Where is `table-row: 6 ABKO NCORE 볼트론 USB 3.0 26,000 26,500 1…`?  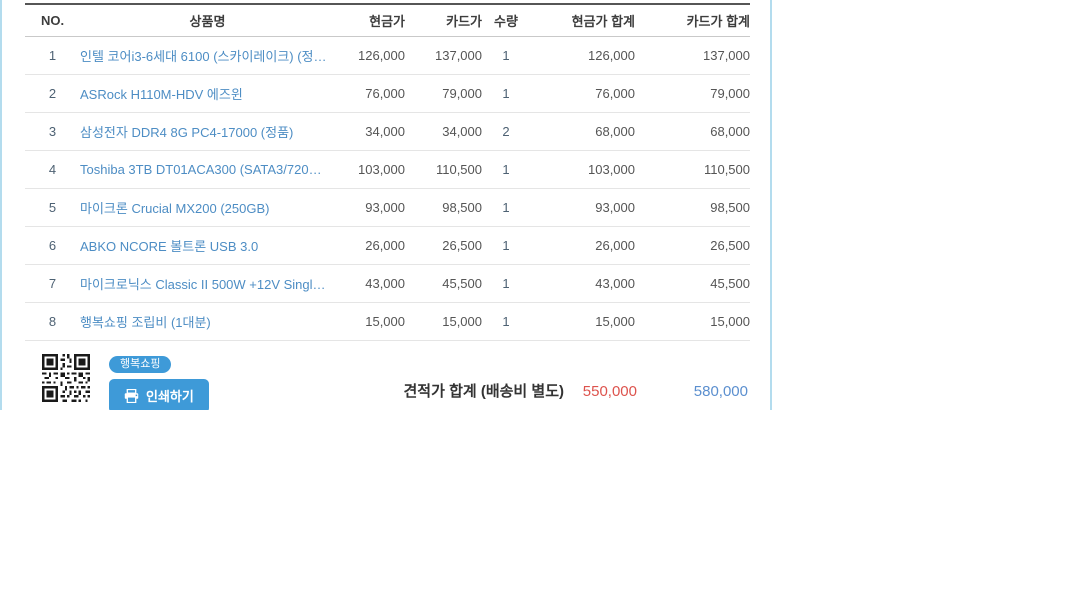
table-row: 6 ABKO NCORE 볼트론 USB 3.0 26,000 26,500 1… is located at coordinates (387, 245).